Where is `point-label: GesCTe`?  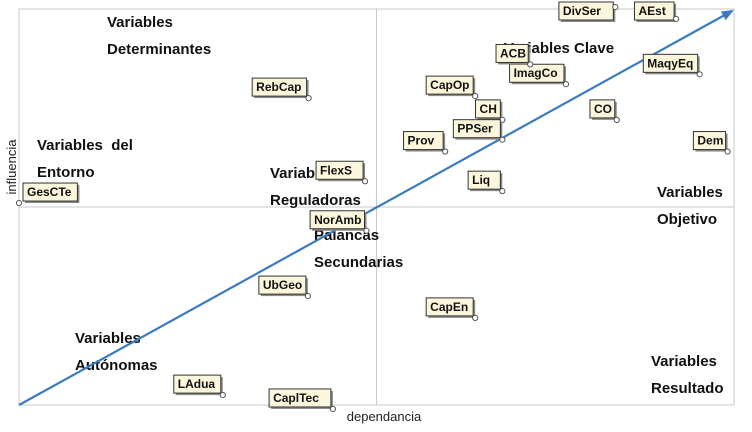
point-label: GesCTe is located at coordinates (49, 192).